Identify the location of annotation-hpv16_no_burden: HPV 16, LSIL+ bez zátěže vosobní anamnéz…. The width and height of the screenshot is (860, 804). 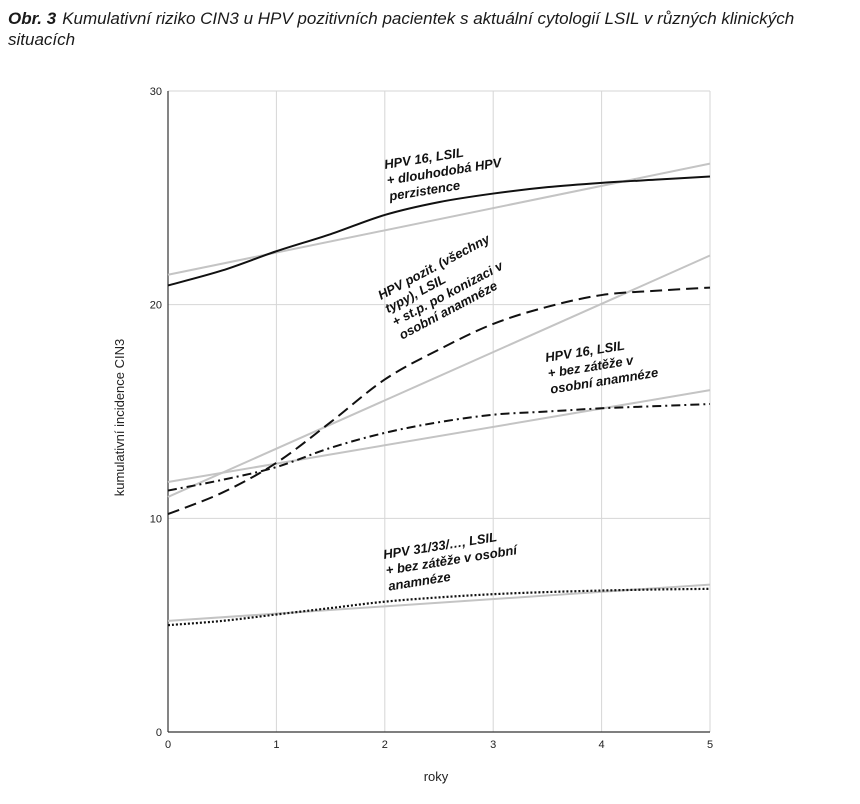
(601, 364).